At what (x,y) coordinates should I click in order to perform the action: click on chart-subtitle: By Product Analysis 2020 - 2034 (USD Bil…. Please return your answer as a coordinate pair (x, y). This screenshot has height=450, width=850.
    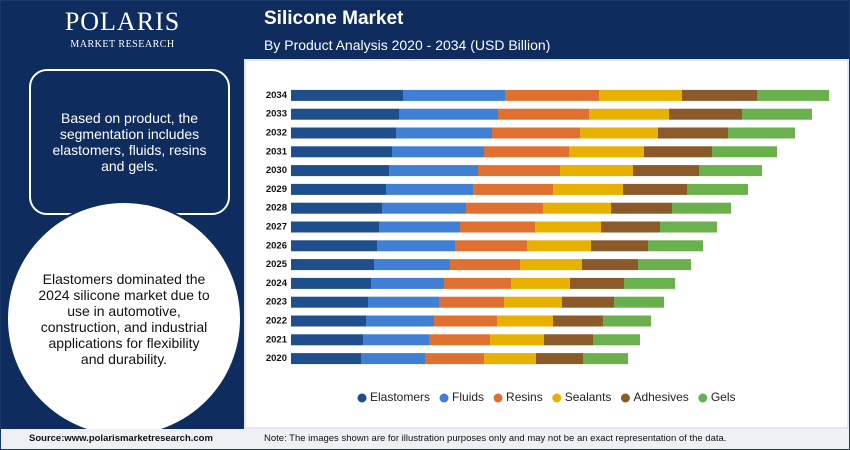
    Looking at the image, I should click on (407, 45).